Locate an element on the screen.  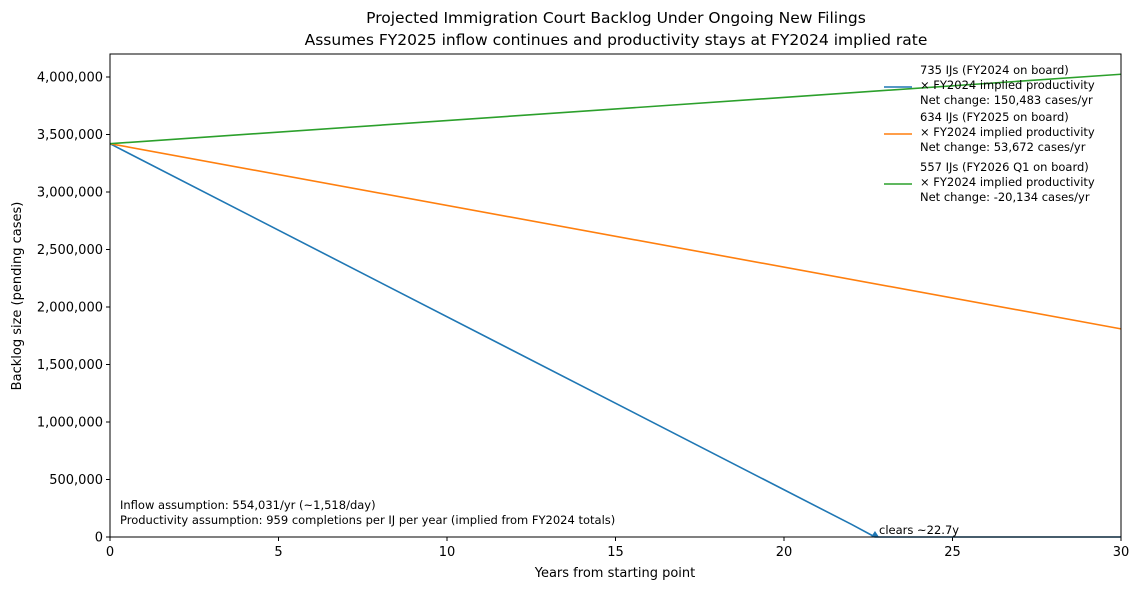
legend-line: 735 IJs (FY2024 on board) is located at coordinates (994, 70).